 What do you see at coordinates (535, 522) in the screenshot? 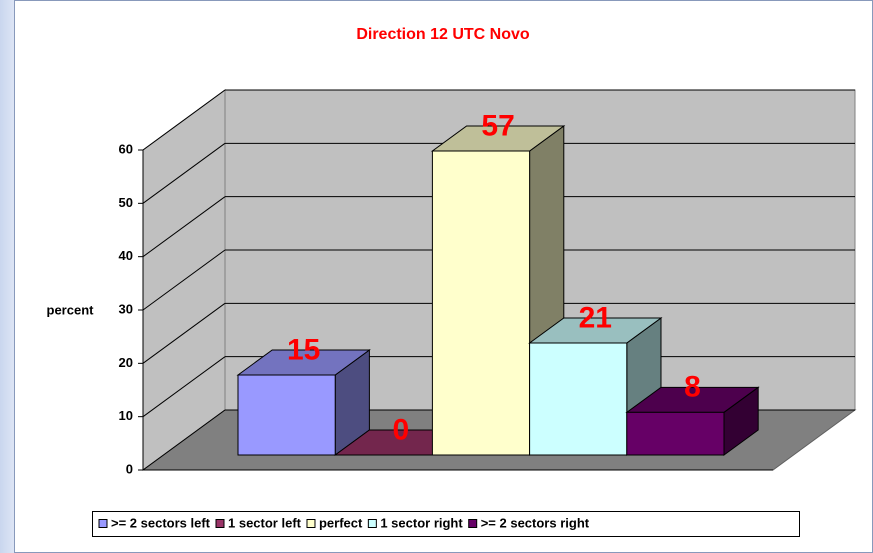
I see `legend-label: >= 2 sectors right` at bounding box center [535, 522].